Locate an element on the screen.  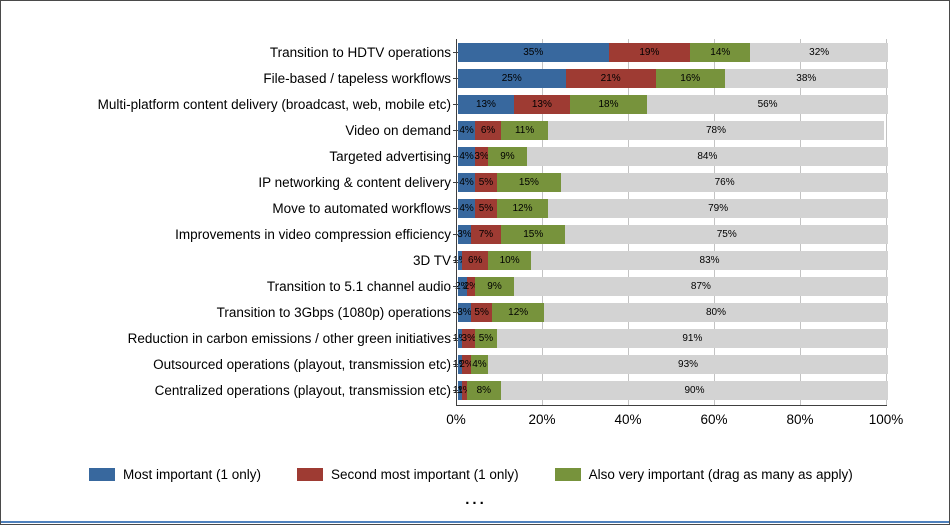
bar-segment: 9% is located at coordinates (494, 286).